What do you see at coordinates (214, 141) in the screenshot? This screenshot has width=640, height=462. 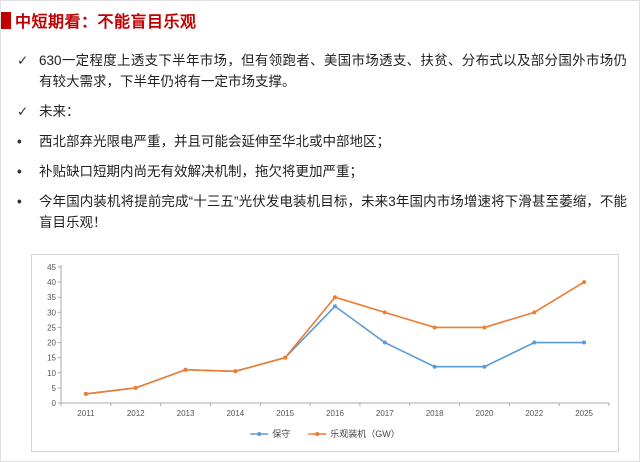 I see `bullet-text: 西北部弃光限电严重，并且可能会延伸至华北或中部地区；` at bounding box center [214, 141].